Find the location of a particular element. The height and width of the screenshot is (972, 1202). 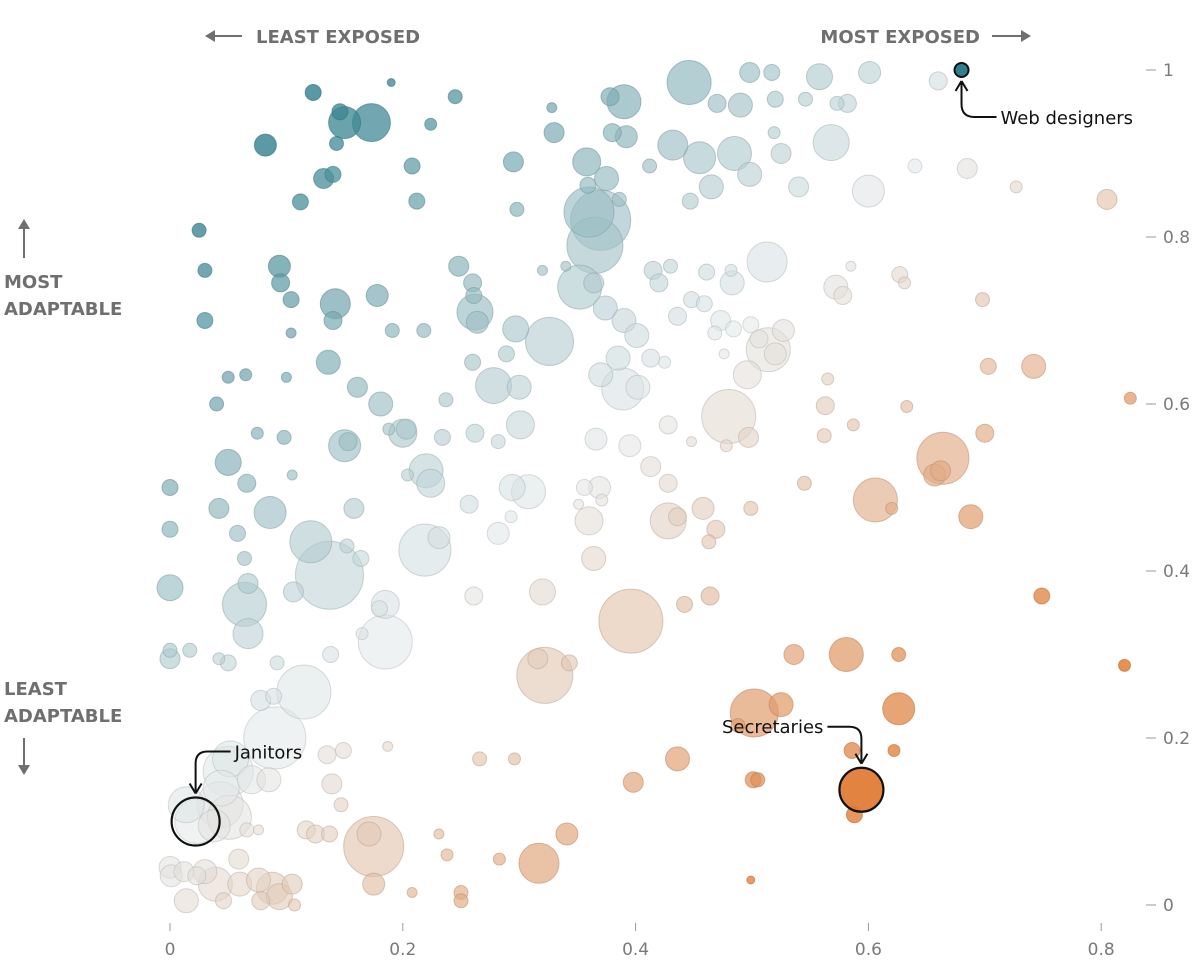

janitors-leader is located at coordinates (212, 771).